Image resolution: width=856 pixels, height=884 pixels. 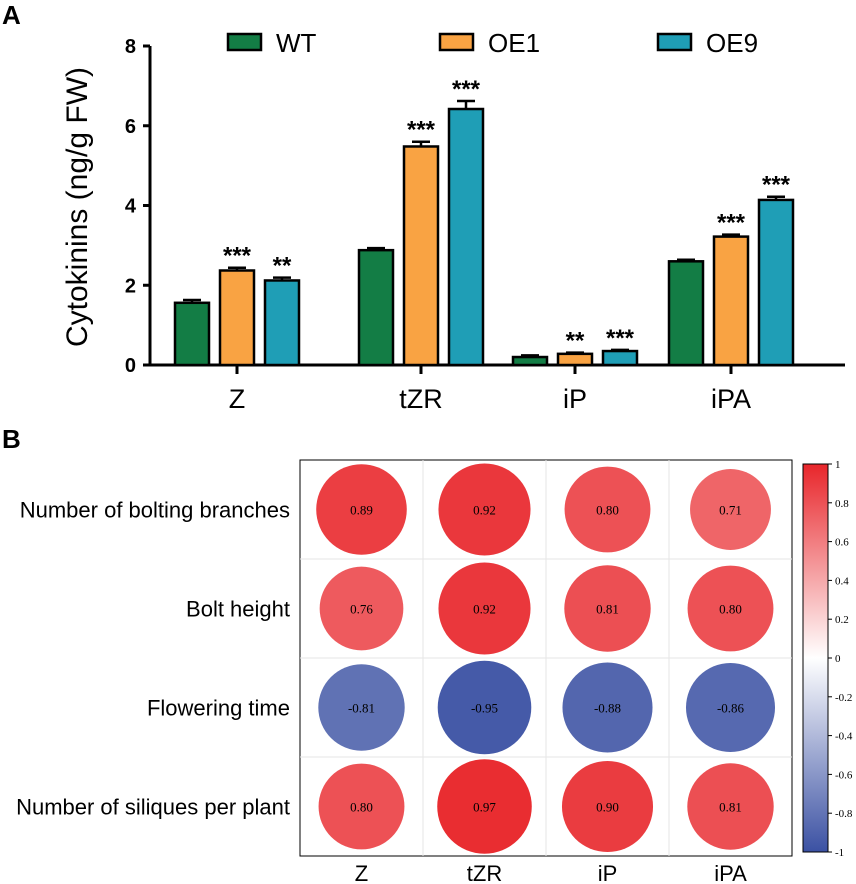 What do you see at coordinates (844, 737) in the screenshot?
I see `colorbar-tick-label: -0.4` at bounding box center [844, 737].